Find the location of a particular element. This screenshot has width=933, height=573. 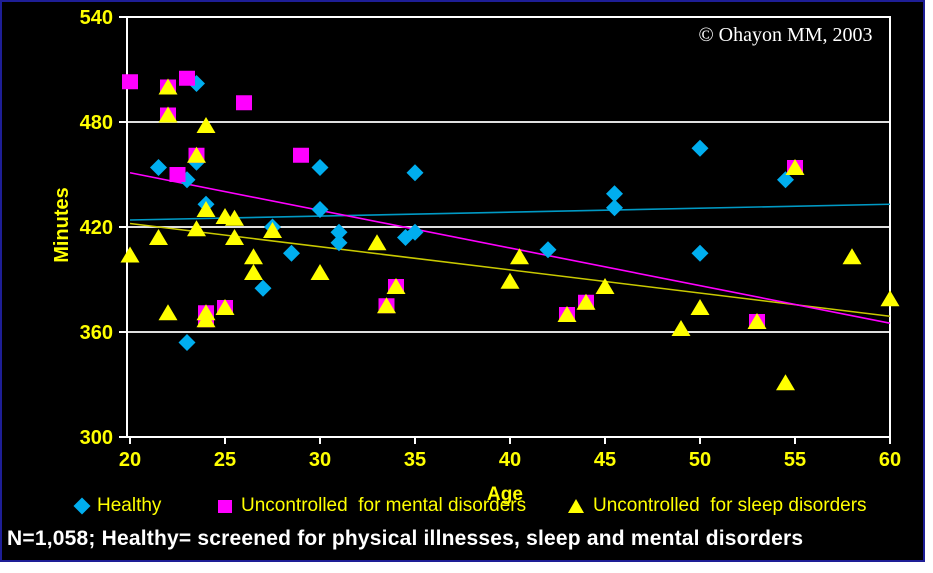

x-tick-label: 45 is located at coordinates (605, 460).